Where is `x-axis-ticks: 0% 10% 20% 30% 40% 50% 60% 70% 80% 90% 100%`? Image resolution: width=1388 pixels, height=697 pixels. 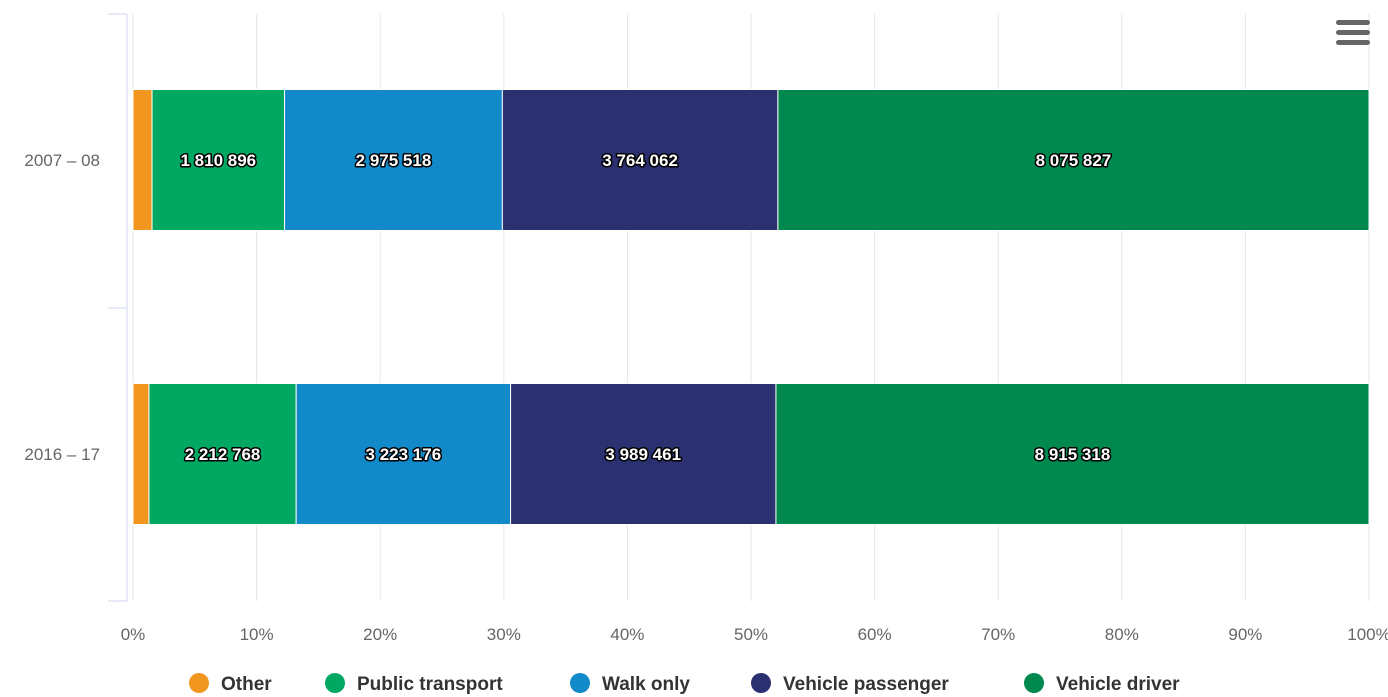
x-axis-ticks: 0% 10% 20% 30% 40% 50% 60% 70% 80% 90% 100% is located at coordinates (754, 634).